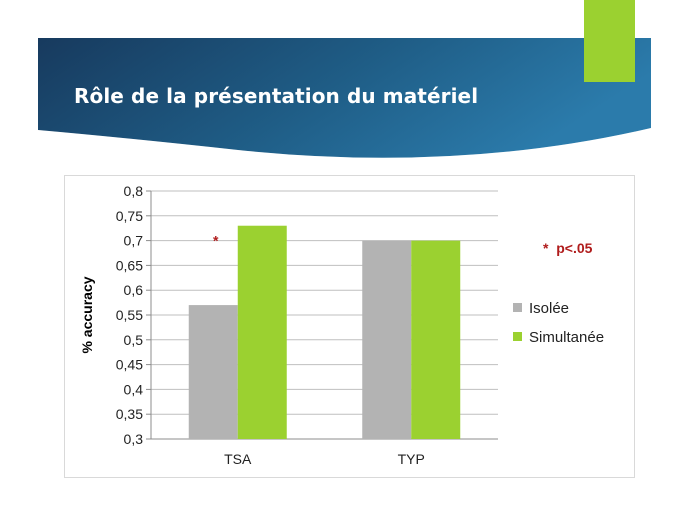 This screenshot has width=689, height=517. Describe the element at coordinates (134, 389) in the screenshot. I see `y-tick-label: 0,4` at that location.